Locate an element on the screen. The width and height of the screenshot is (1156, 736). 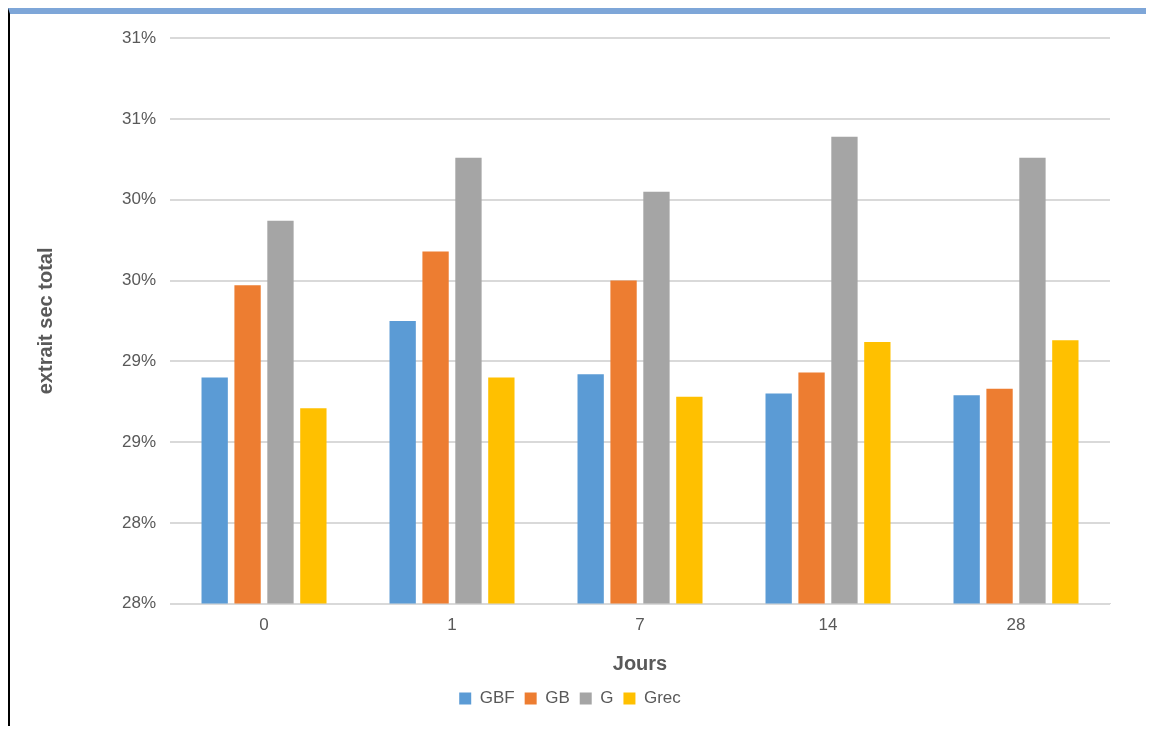
y-axis-title: extrait sec total is located at coordinates (44, 321).